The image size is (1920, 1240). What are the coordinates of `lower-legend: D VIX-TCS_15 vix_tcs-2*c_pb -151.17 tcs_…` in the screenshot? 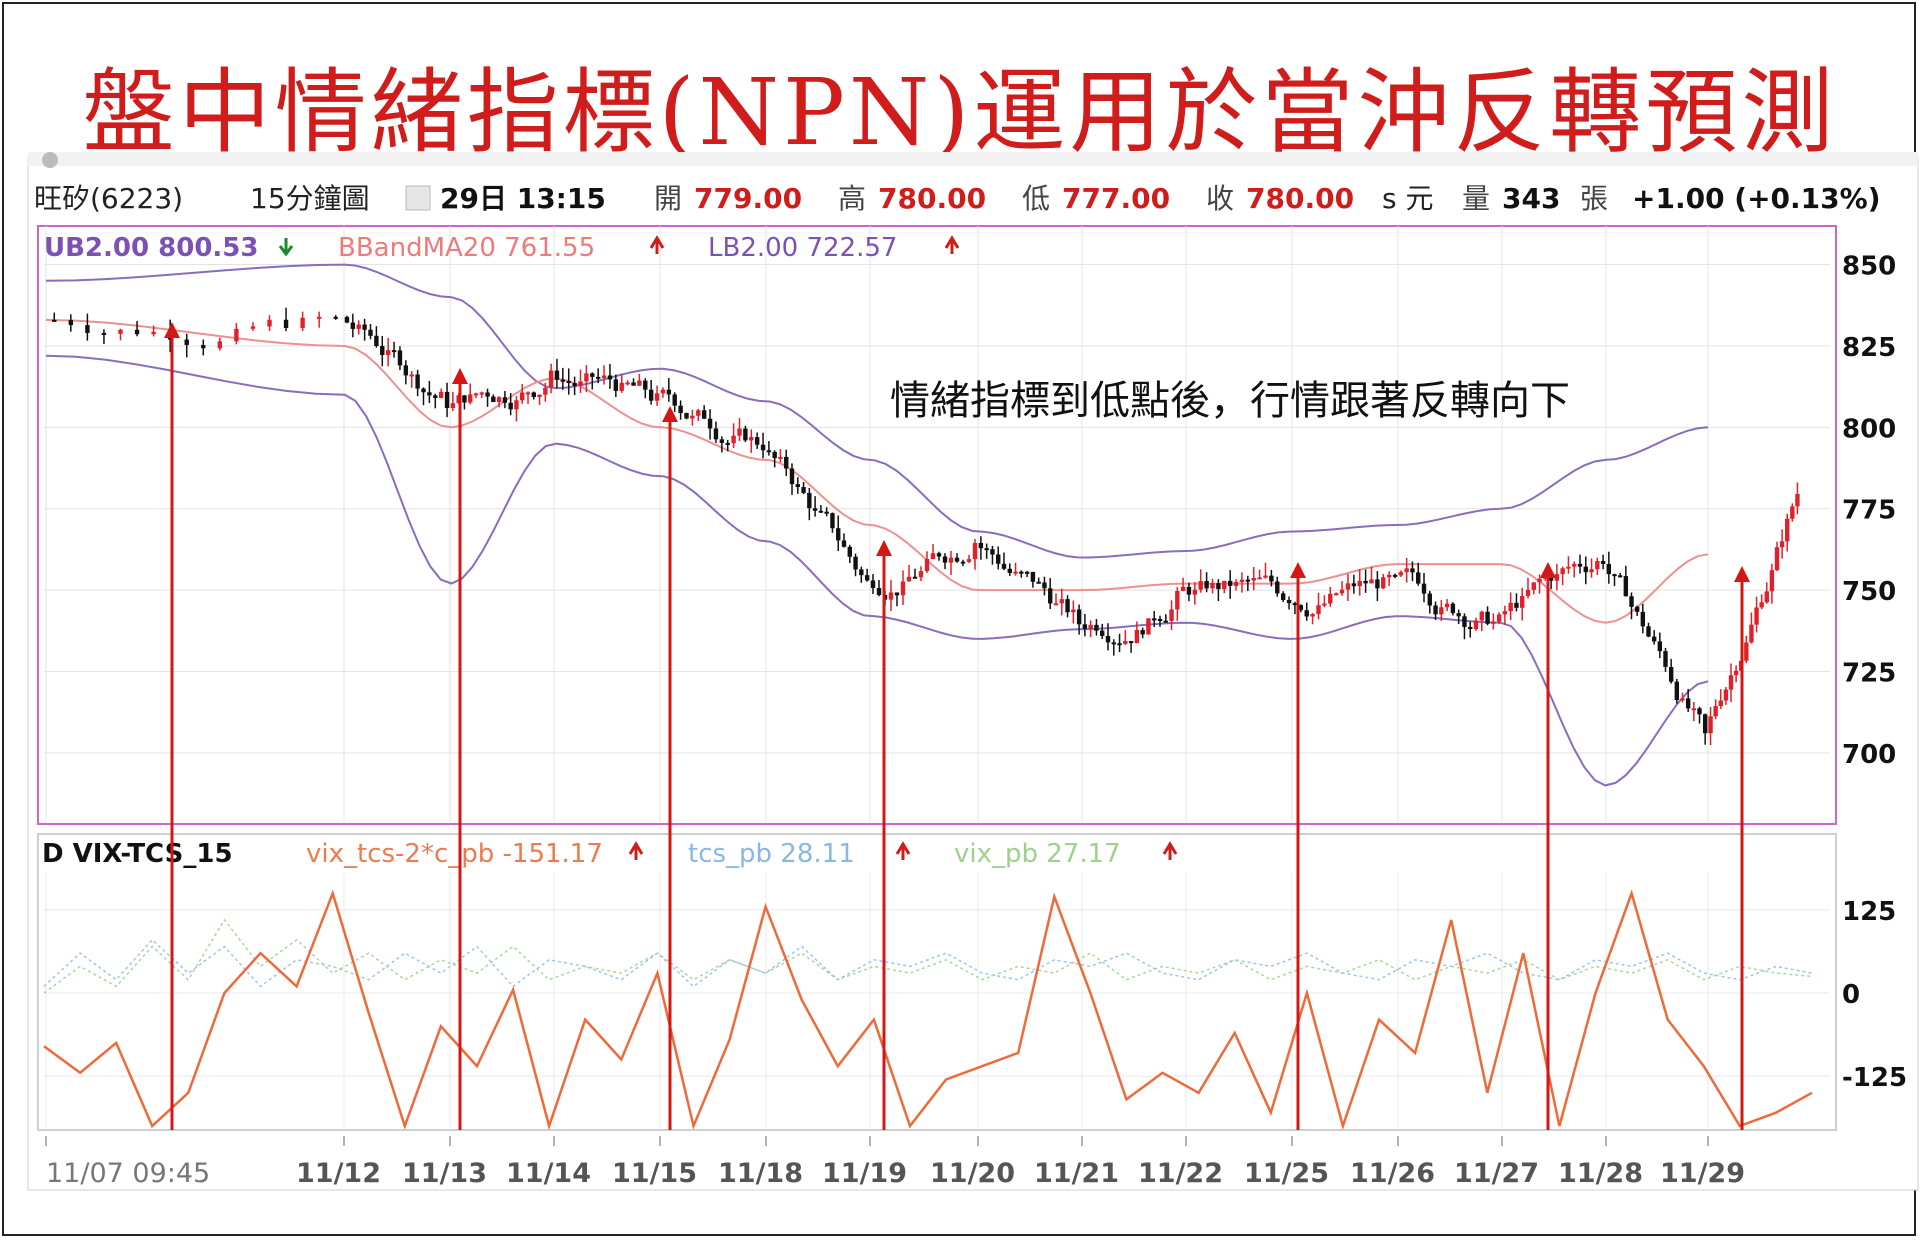 It's located at (610, 854).